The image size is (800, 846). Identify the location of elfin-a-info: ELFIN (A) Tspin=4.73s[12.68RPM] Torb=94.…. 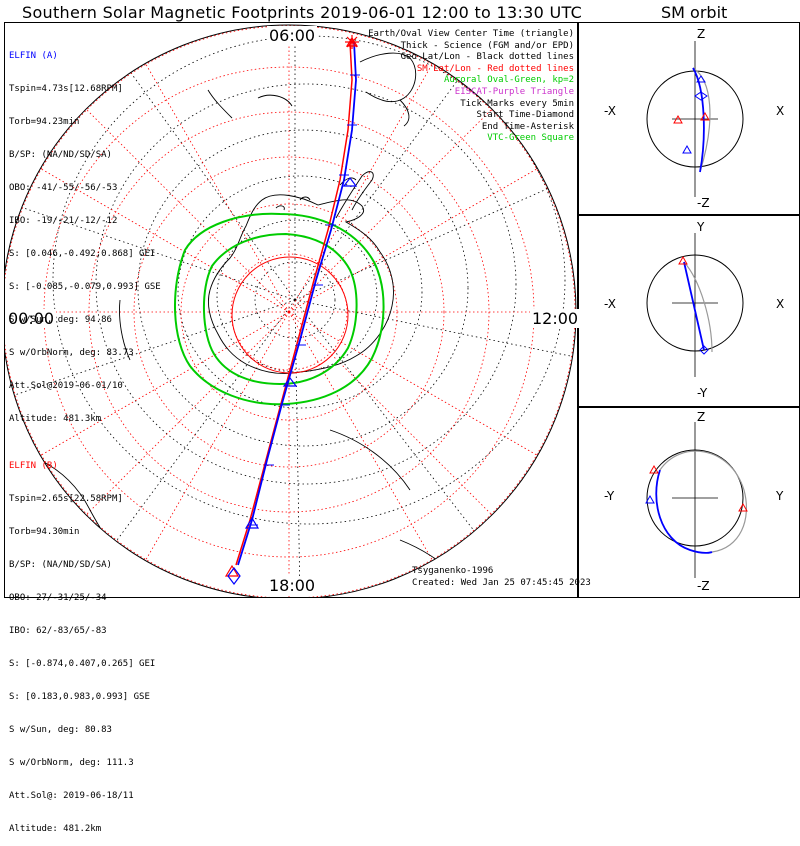
(85, 232).